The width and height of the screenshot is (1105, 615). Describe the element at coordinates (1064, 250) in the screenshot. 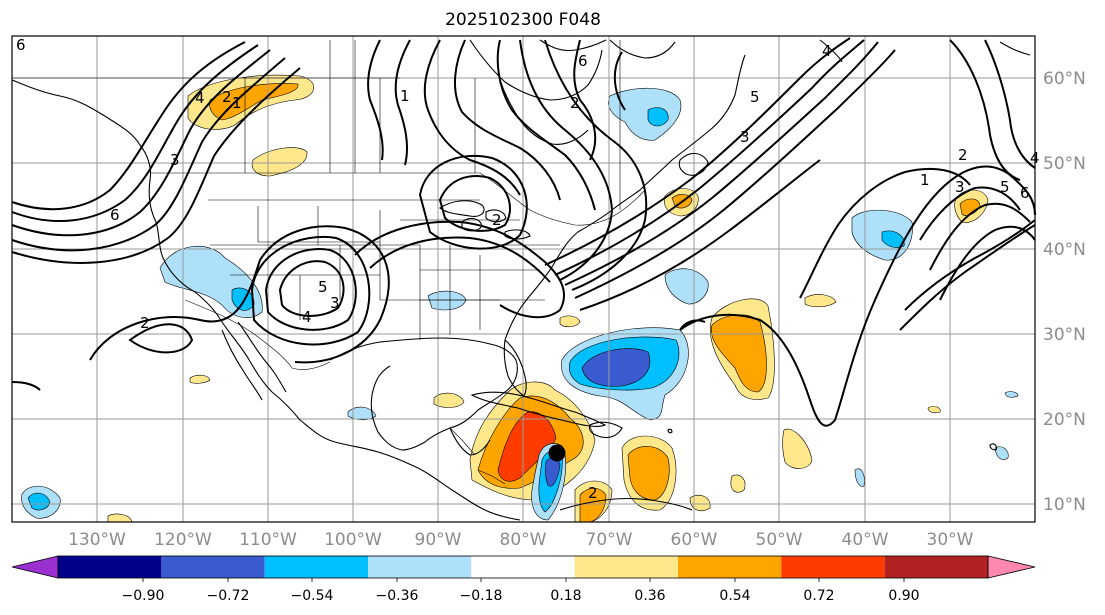

I see `lat-label: 40°N` at that location.